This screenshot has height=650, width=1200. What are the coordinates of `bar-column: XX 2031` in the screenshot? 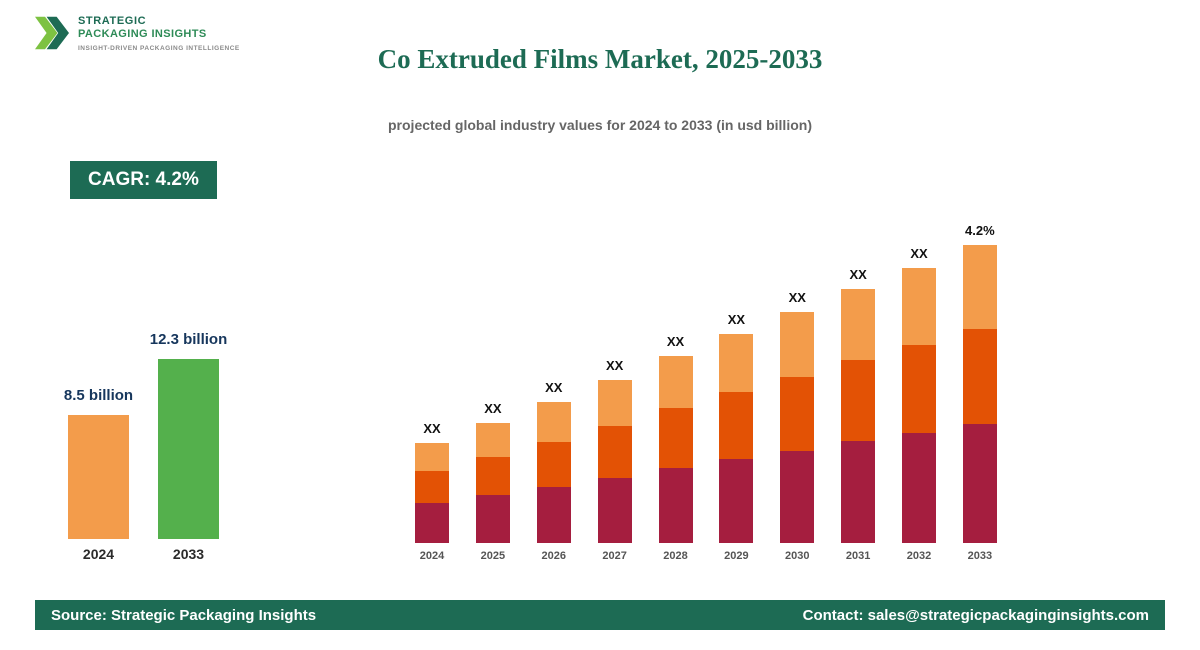 It's located at (858, 414).